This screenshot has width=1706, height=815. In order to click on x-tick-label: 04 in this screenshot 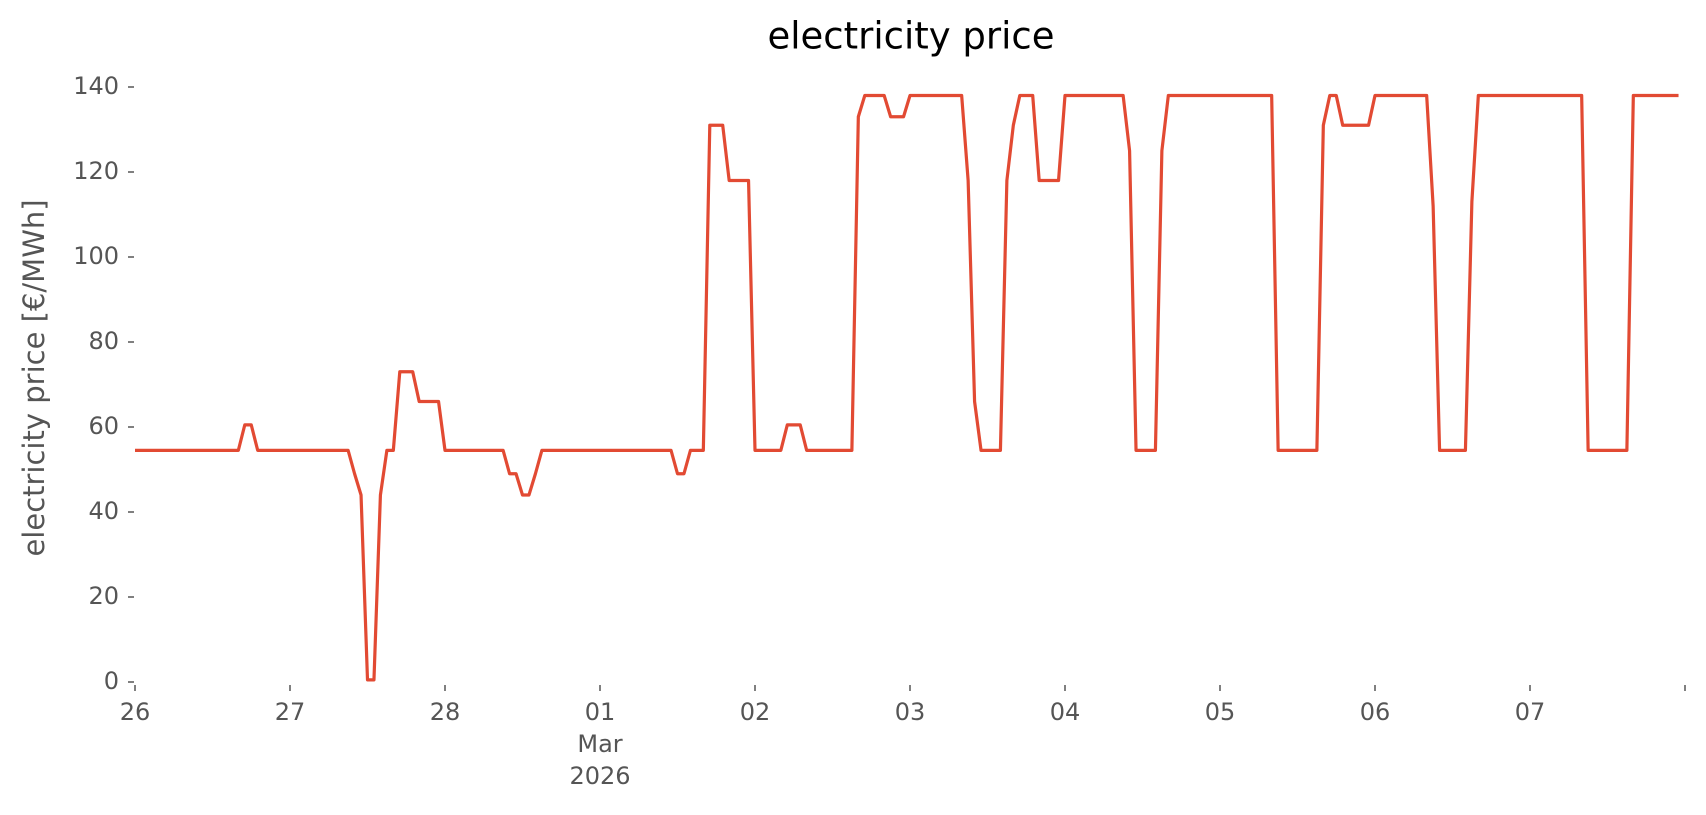, I will do `click(1065, 712)`.